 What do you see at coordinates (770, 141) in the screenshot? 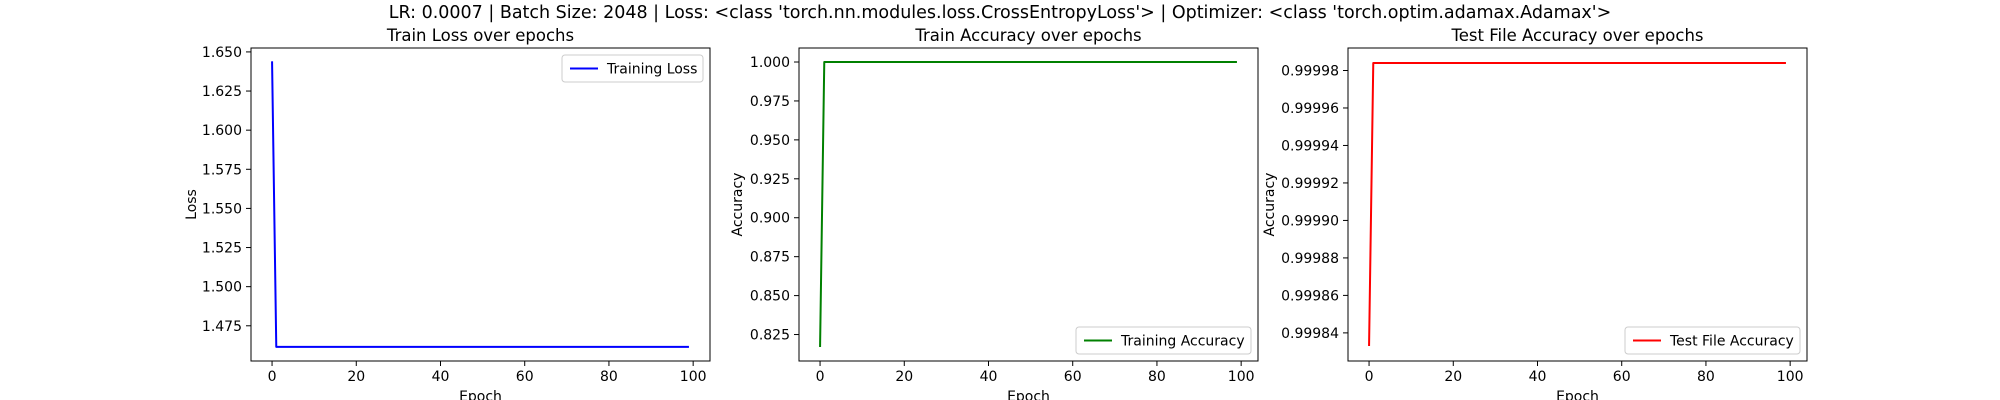
I see `chart2-ytick-label: 0.950` at bounding box center [770, 141].